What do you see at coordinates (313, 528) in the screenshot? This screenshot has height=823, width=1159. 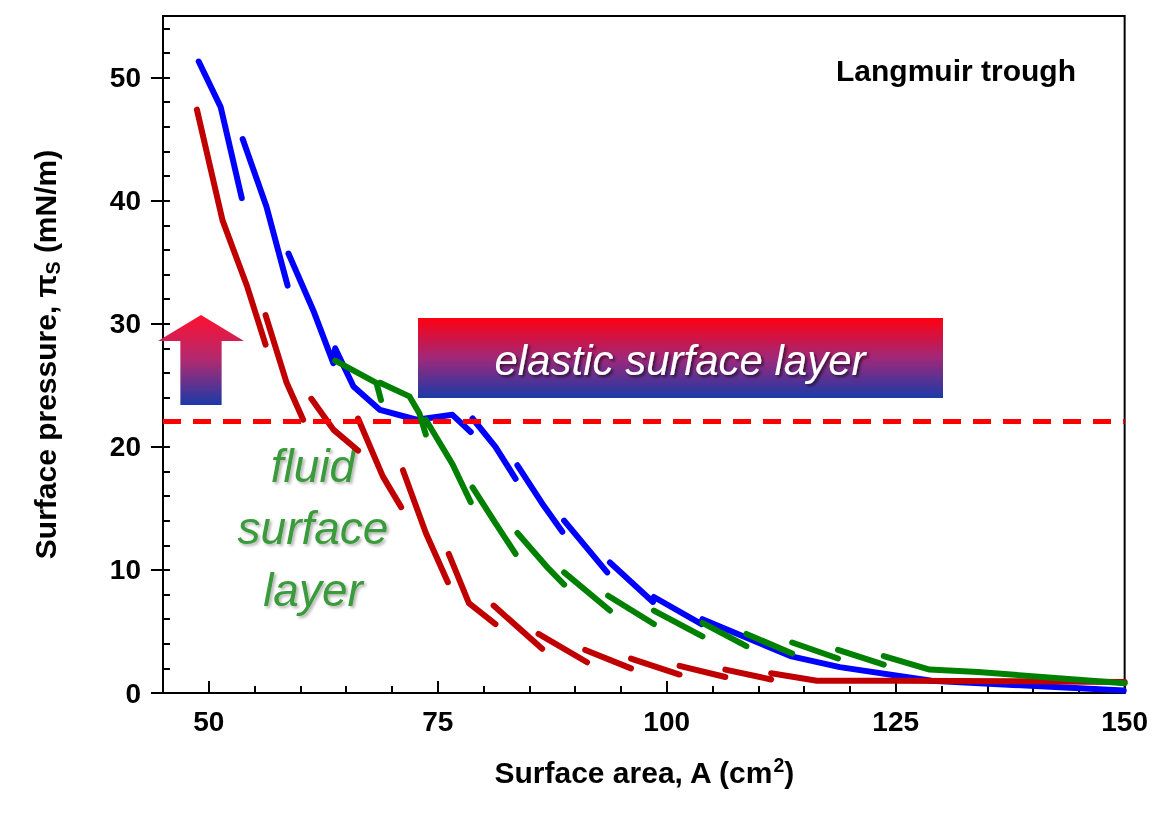 I see `annotation: fluid surface layer` at bounding box center [313, 528].